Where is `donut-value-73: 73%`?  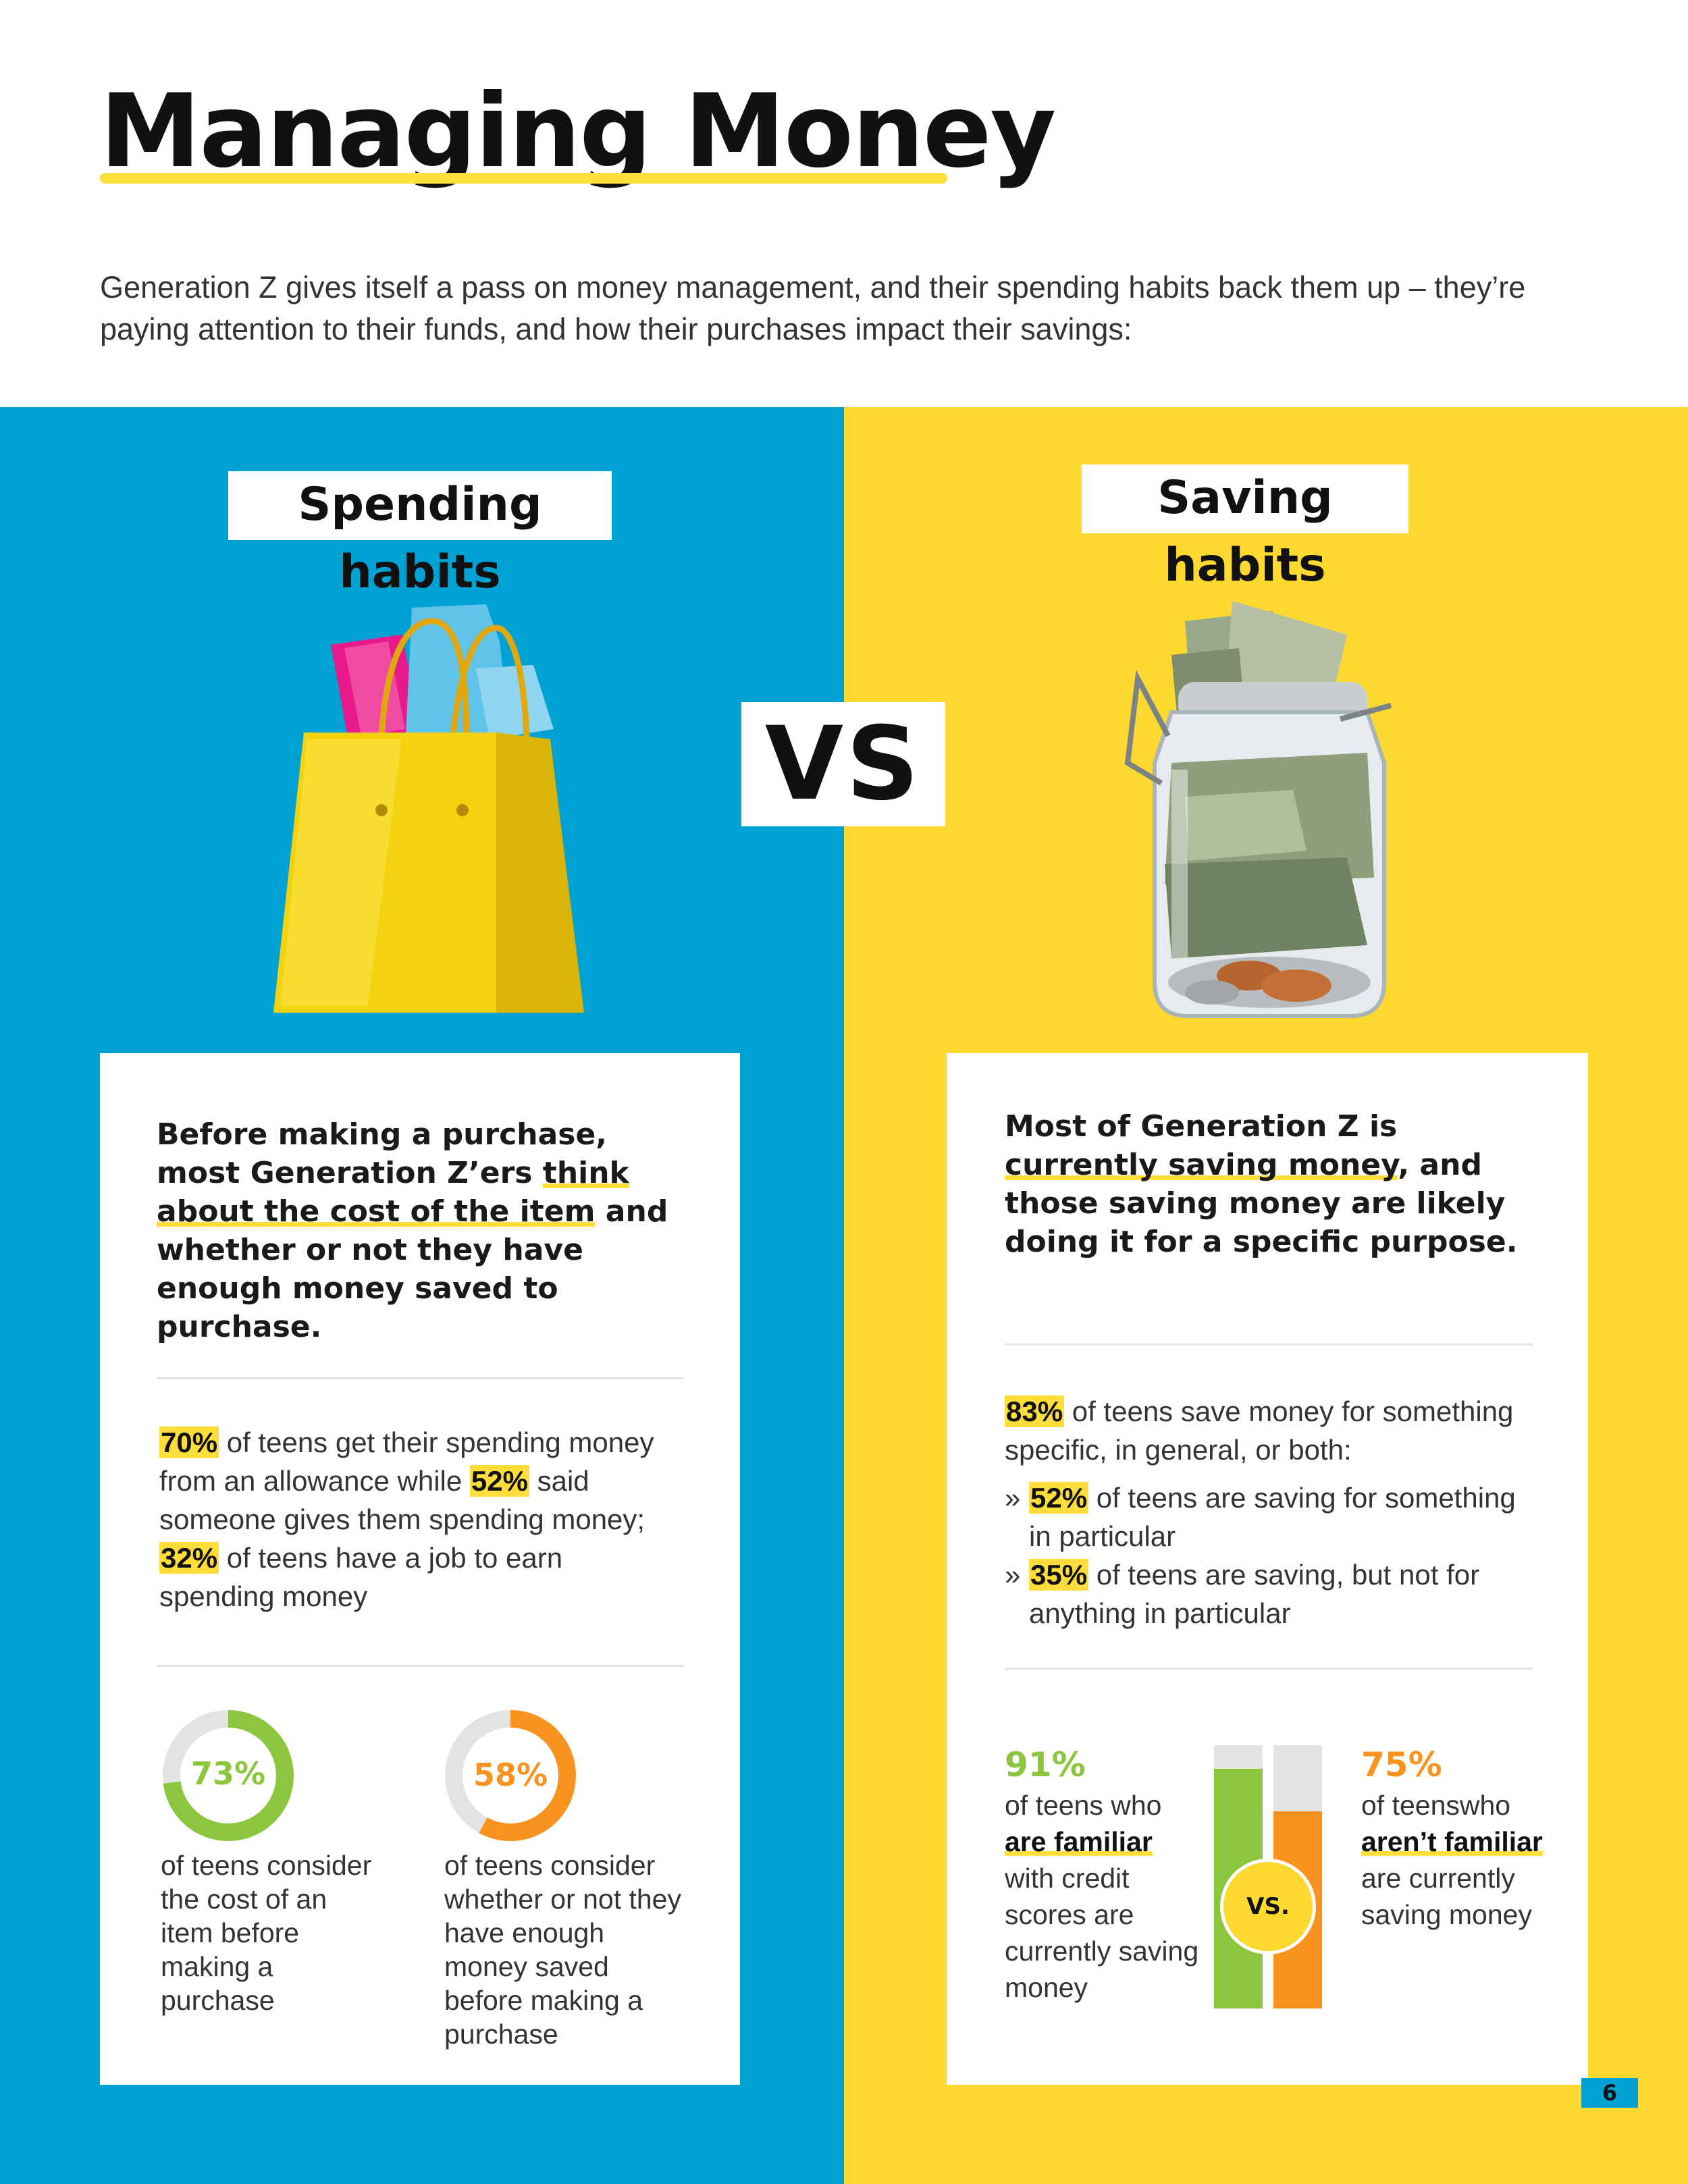
donut-value-73: 73% is located at coordinates (228, 1773).